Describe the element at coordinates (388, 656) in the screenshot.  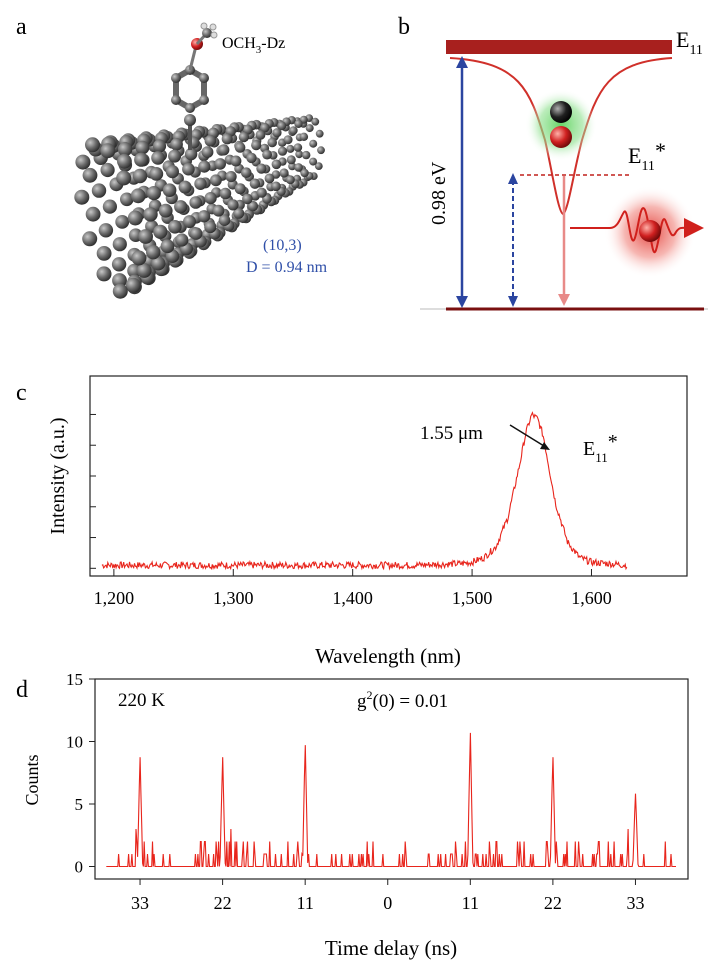
I see `chart-c-x-axis-label: Wavelength (nm)` at that location.